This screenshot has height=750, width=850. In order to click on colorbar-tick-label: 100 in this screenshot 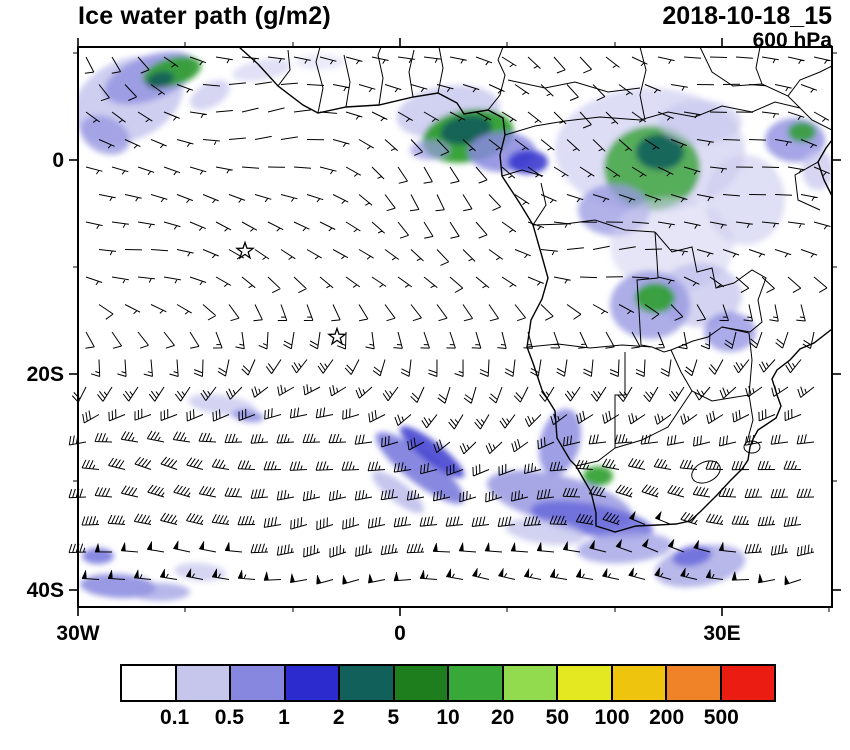, I will do `click(612, 717)`.